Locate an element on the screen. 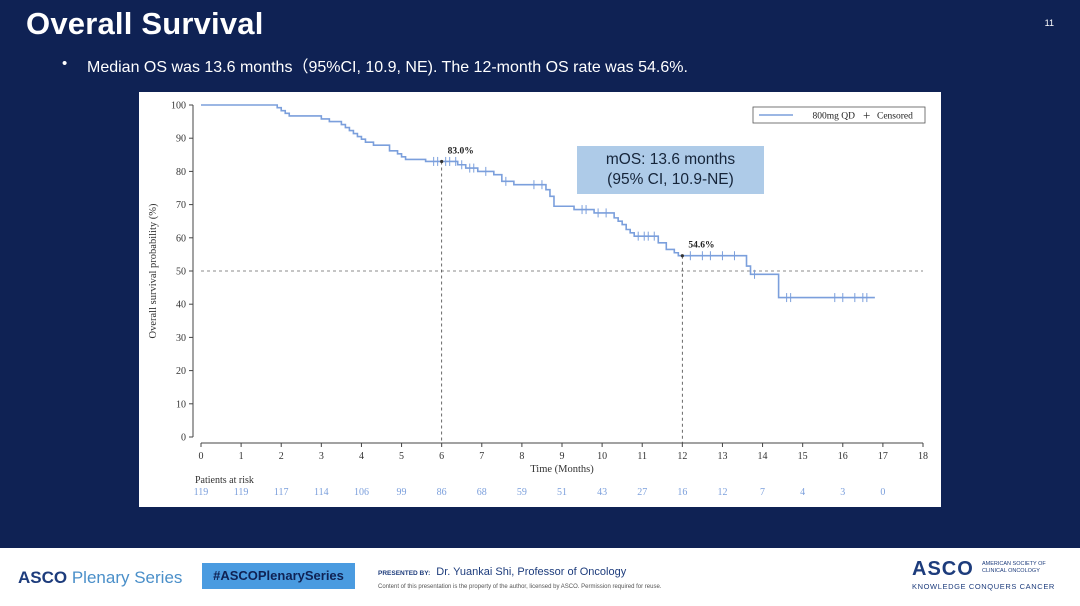 This screenshot has width=1080, height=606. y-tick-label: 10 is located at coordinates (181, 404).